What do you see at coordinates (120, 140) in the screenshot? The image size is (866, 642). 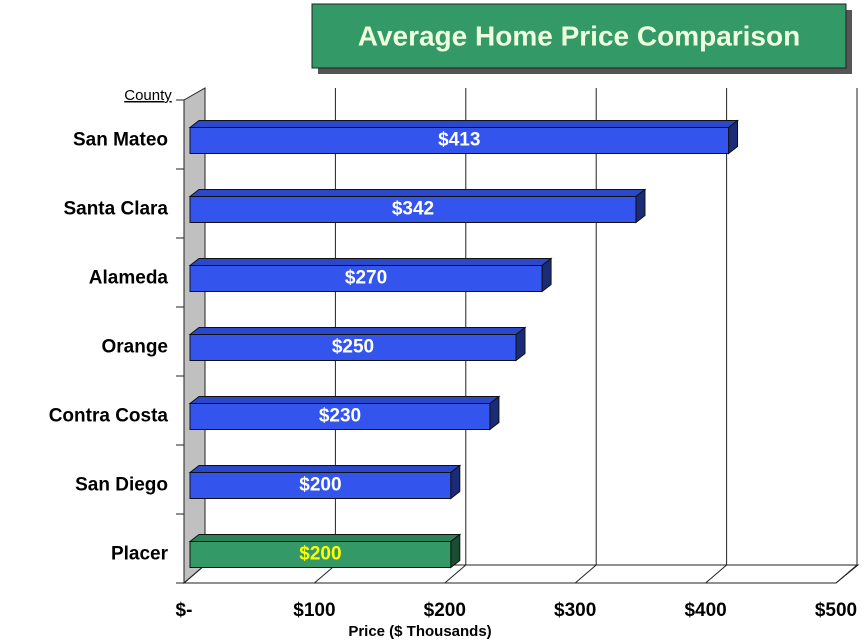 I see `y-tick-label: San Mateo` at bounding box center [120, 140].